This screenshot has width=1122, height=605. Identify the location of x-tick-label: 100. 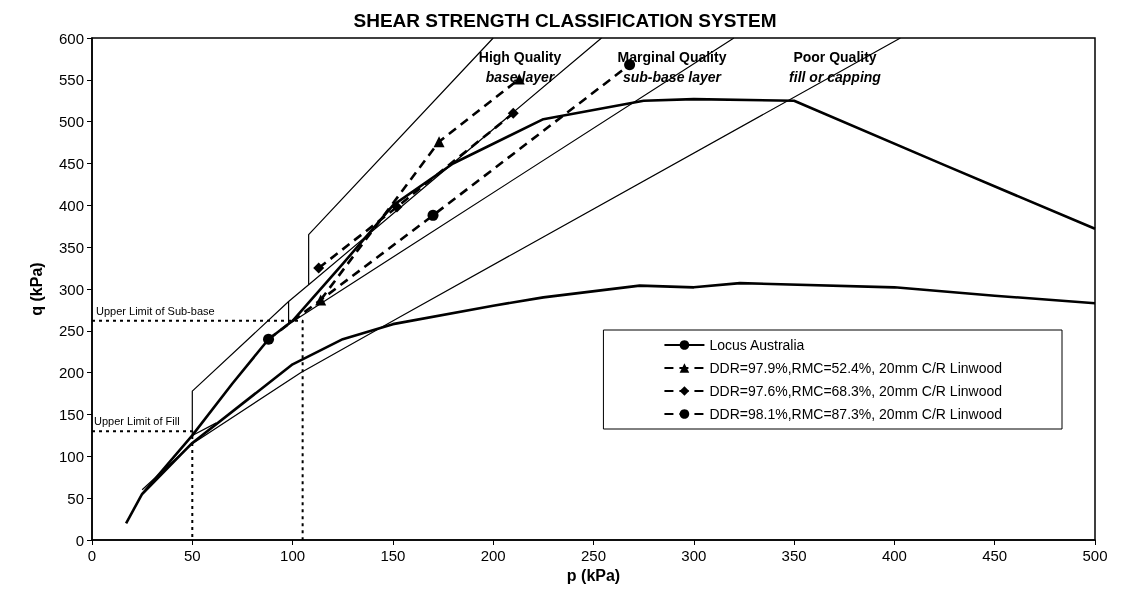
(293, 555).